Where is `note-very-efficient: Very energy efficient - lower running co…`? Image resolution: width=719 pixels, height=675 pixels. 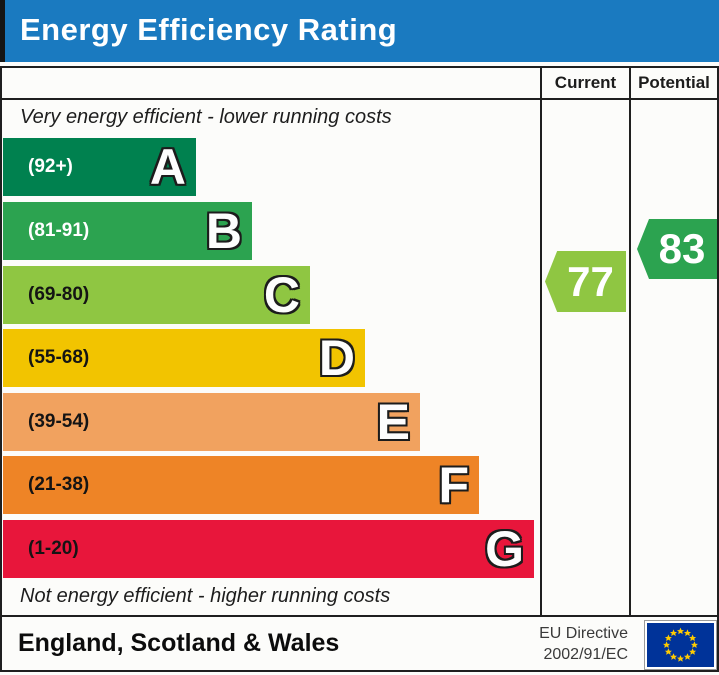
note-very-efficient: Very energy efficient - lower running co… is located at coordinates (206, 117).